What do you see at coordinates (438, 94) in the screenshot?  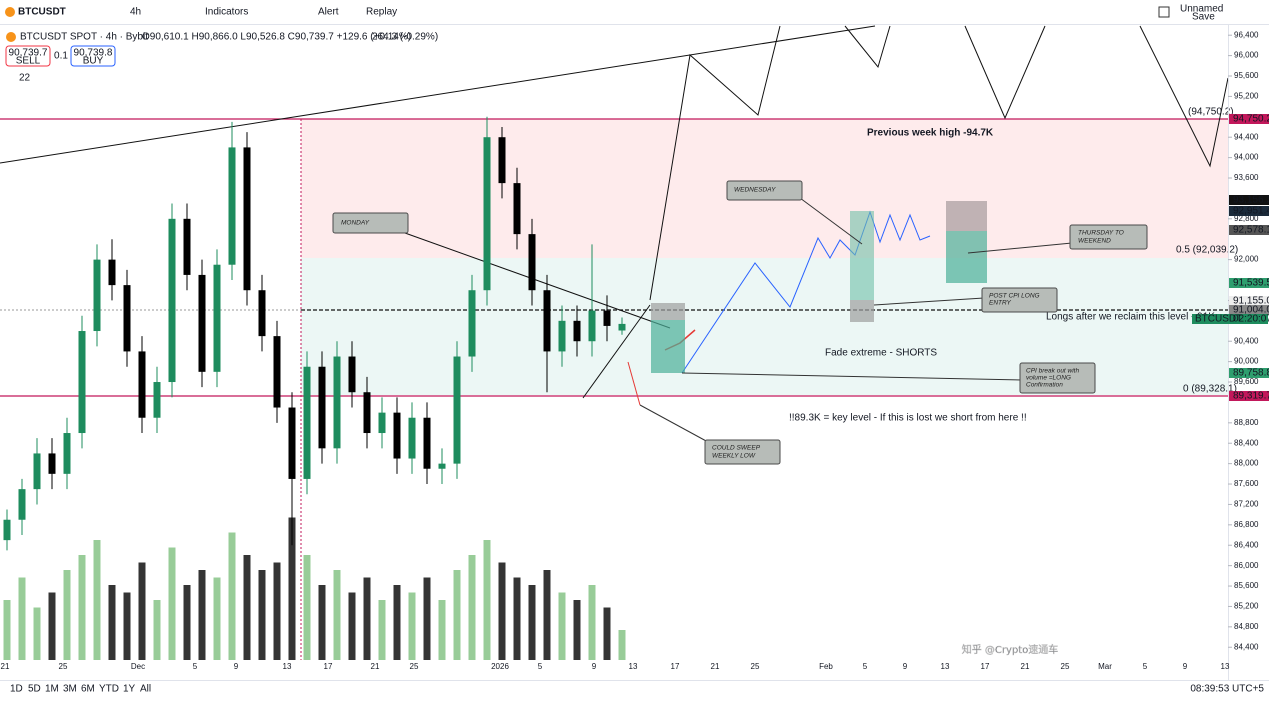 I see `trend-line` at bounding box center [438, 94].